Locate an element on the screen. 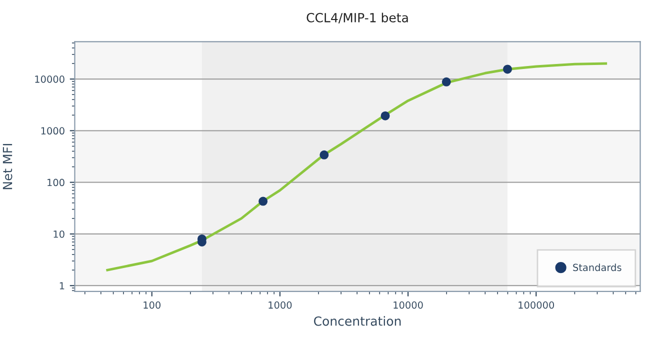 Image resolution: width=650 pixels, height=347 pixels. x-tick-label: 100000 is located at coordinates (536, 305).